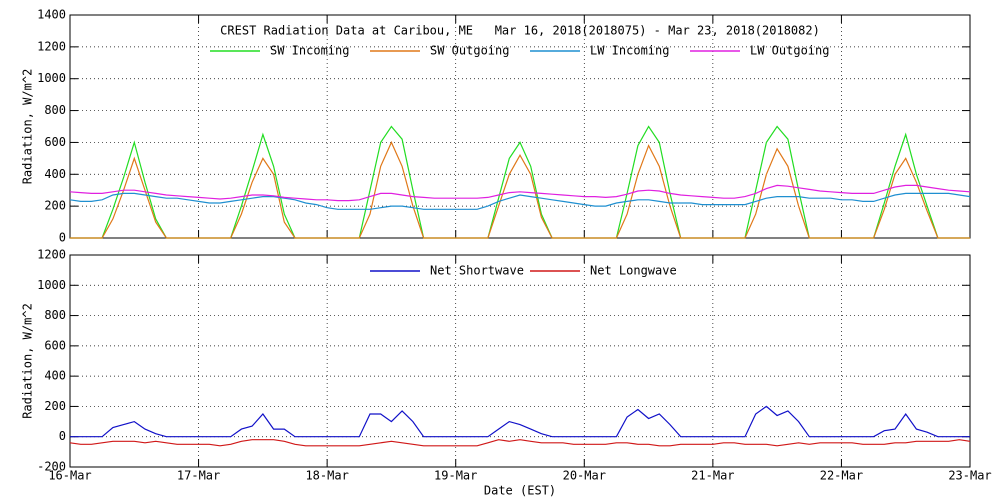 This screenshot has height=500, width=1000. What do you see at coordinates (633, 271) in the screenshot?
I see `legend-label: Net Longwave` at bounding box center [633, 271].